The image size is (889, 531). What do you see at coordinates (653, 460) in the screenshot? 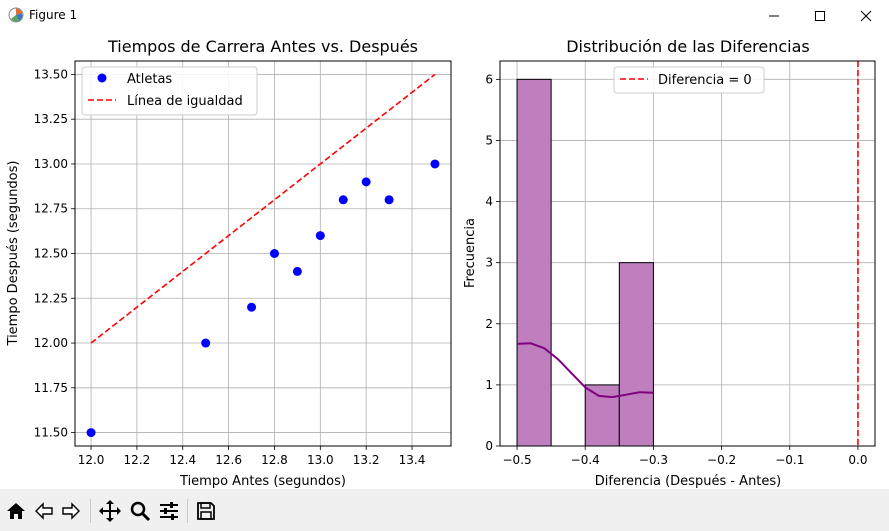
I see `histogram-xtick-label: −0.3` at bounding box center [653, 460].